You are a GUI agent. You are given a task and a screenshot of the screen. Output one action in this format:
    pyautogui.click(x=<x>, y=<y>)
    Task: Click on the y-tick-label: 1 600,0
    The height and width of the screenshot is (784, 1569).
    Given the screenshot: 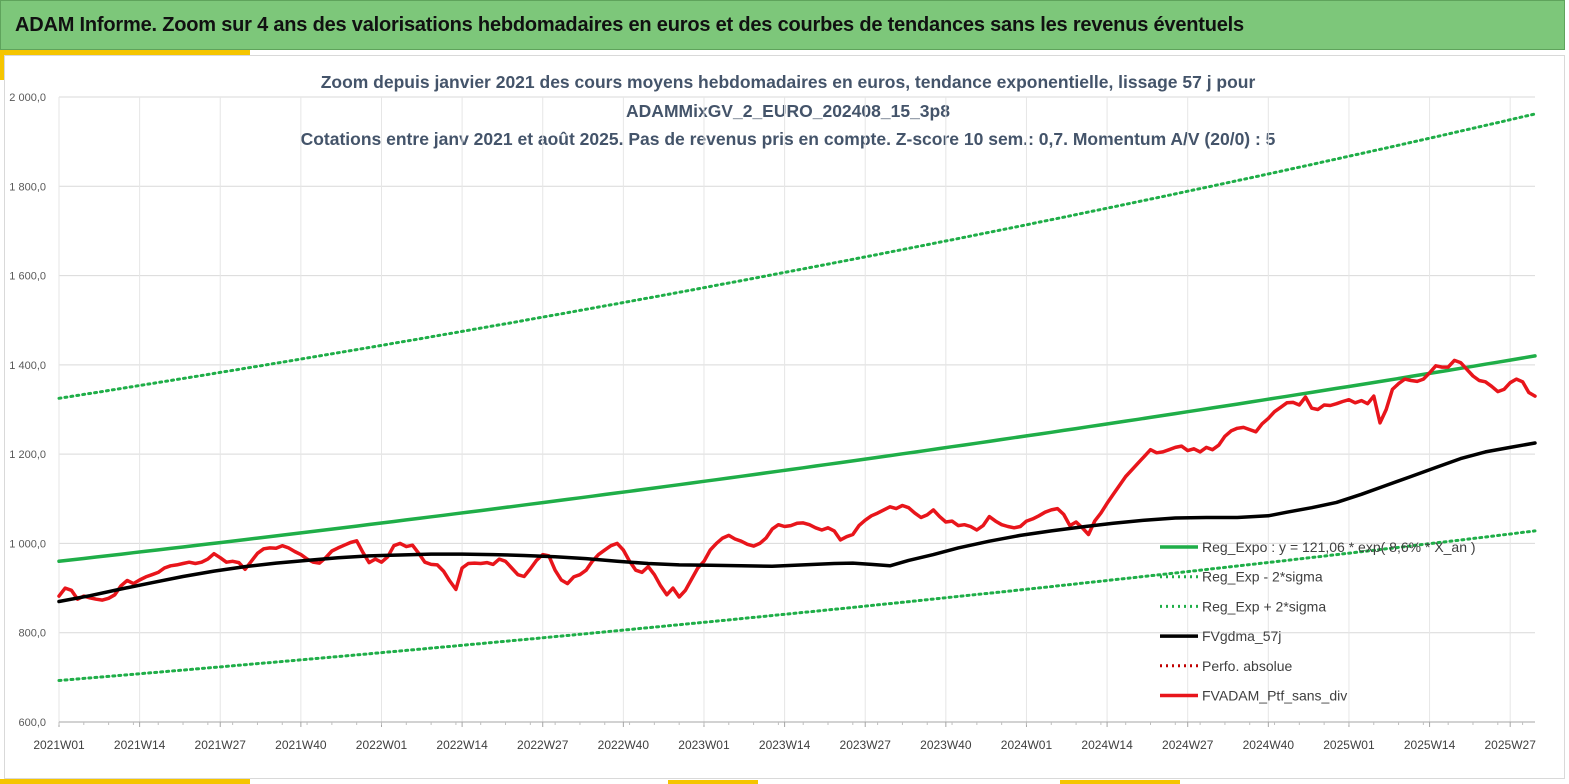 What is the action you would take?
    pyautogui.click(x=27, y=277)
    